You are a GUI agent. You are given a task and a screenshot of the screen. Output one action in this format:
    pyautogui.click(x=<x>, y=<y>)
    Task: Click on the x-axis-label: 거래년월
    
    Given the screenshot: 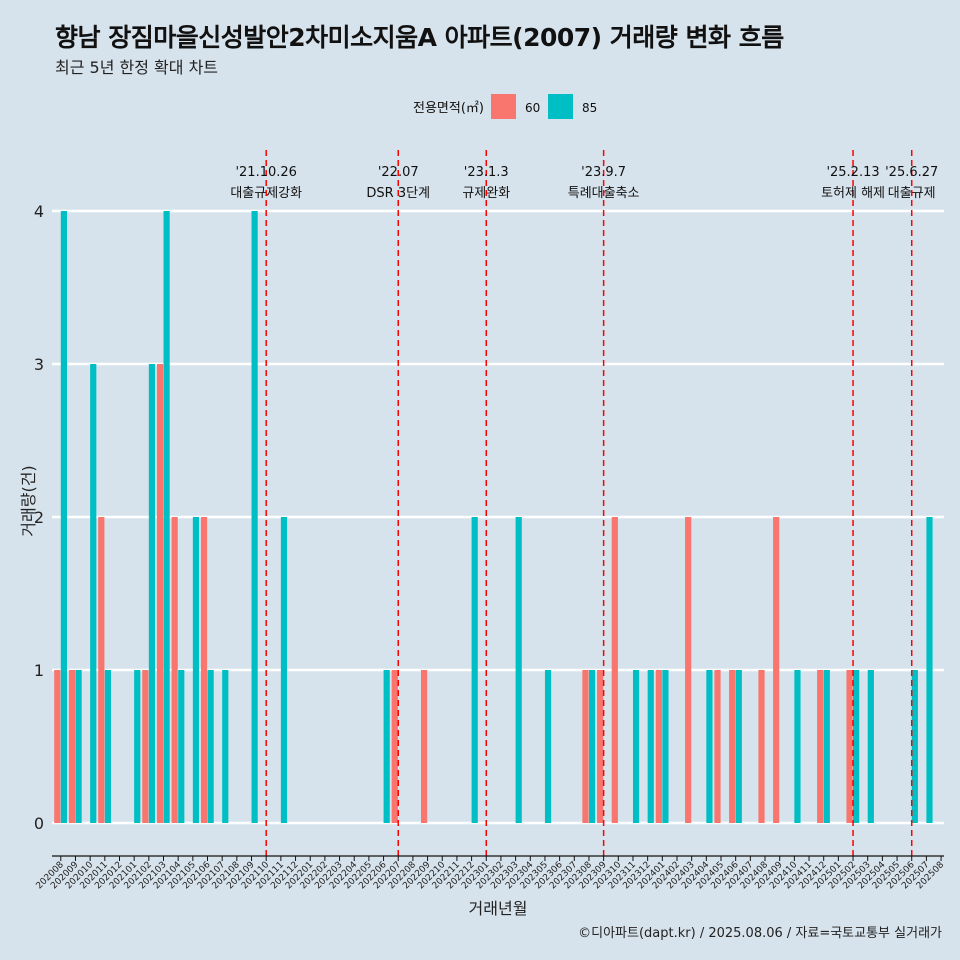 What is the action you would take?
    pyautogui.click(x=498, y=908)
    